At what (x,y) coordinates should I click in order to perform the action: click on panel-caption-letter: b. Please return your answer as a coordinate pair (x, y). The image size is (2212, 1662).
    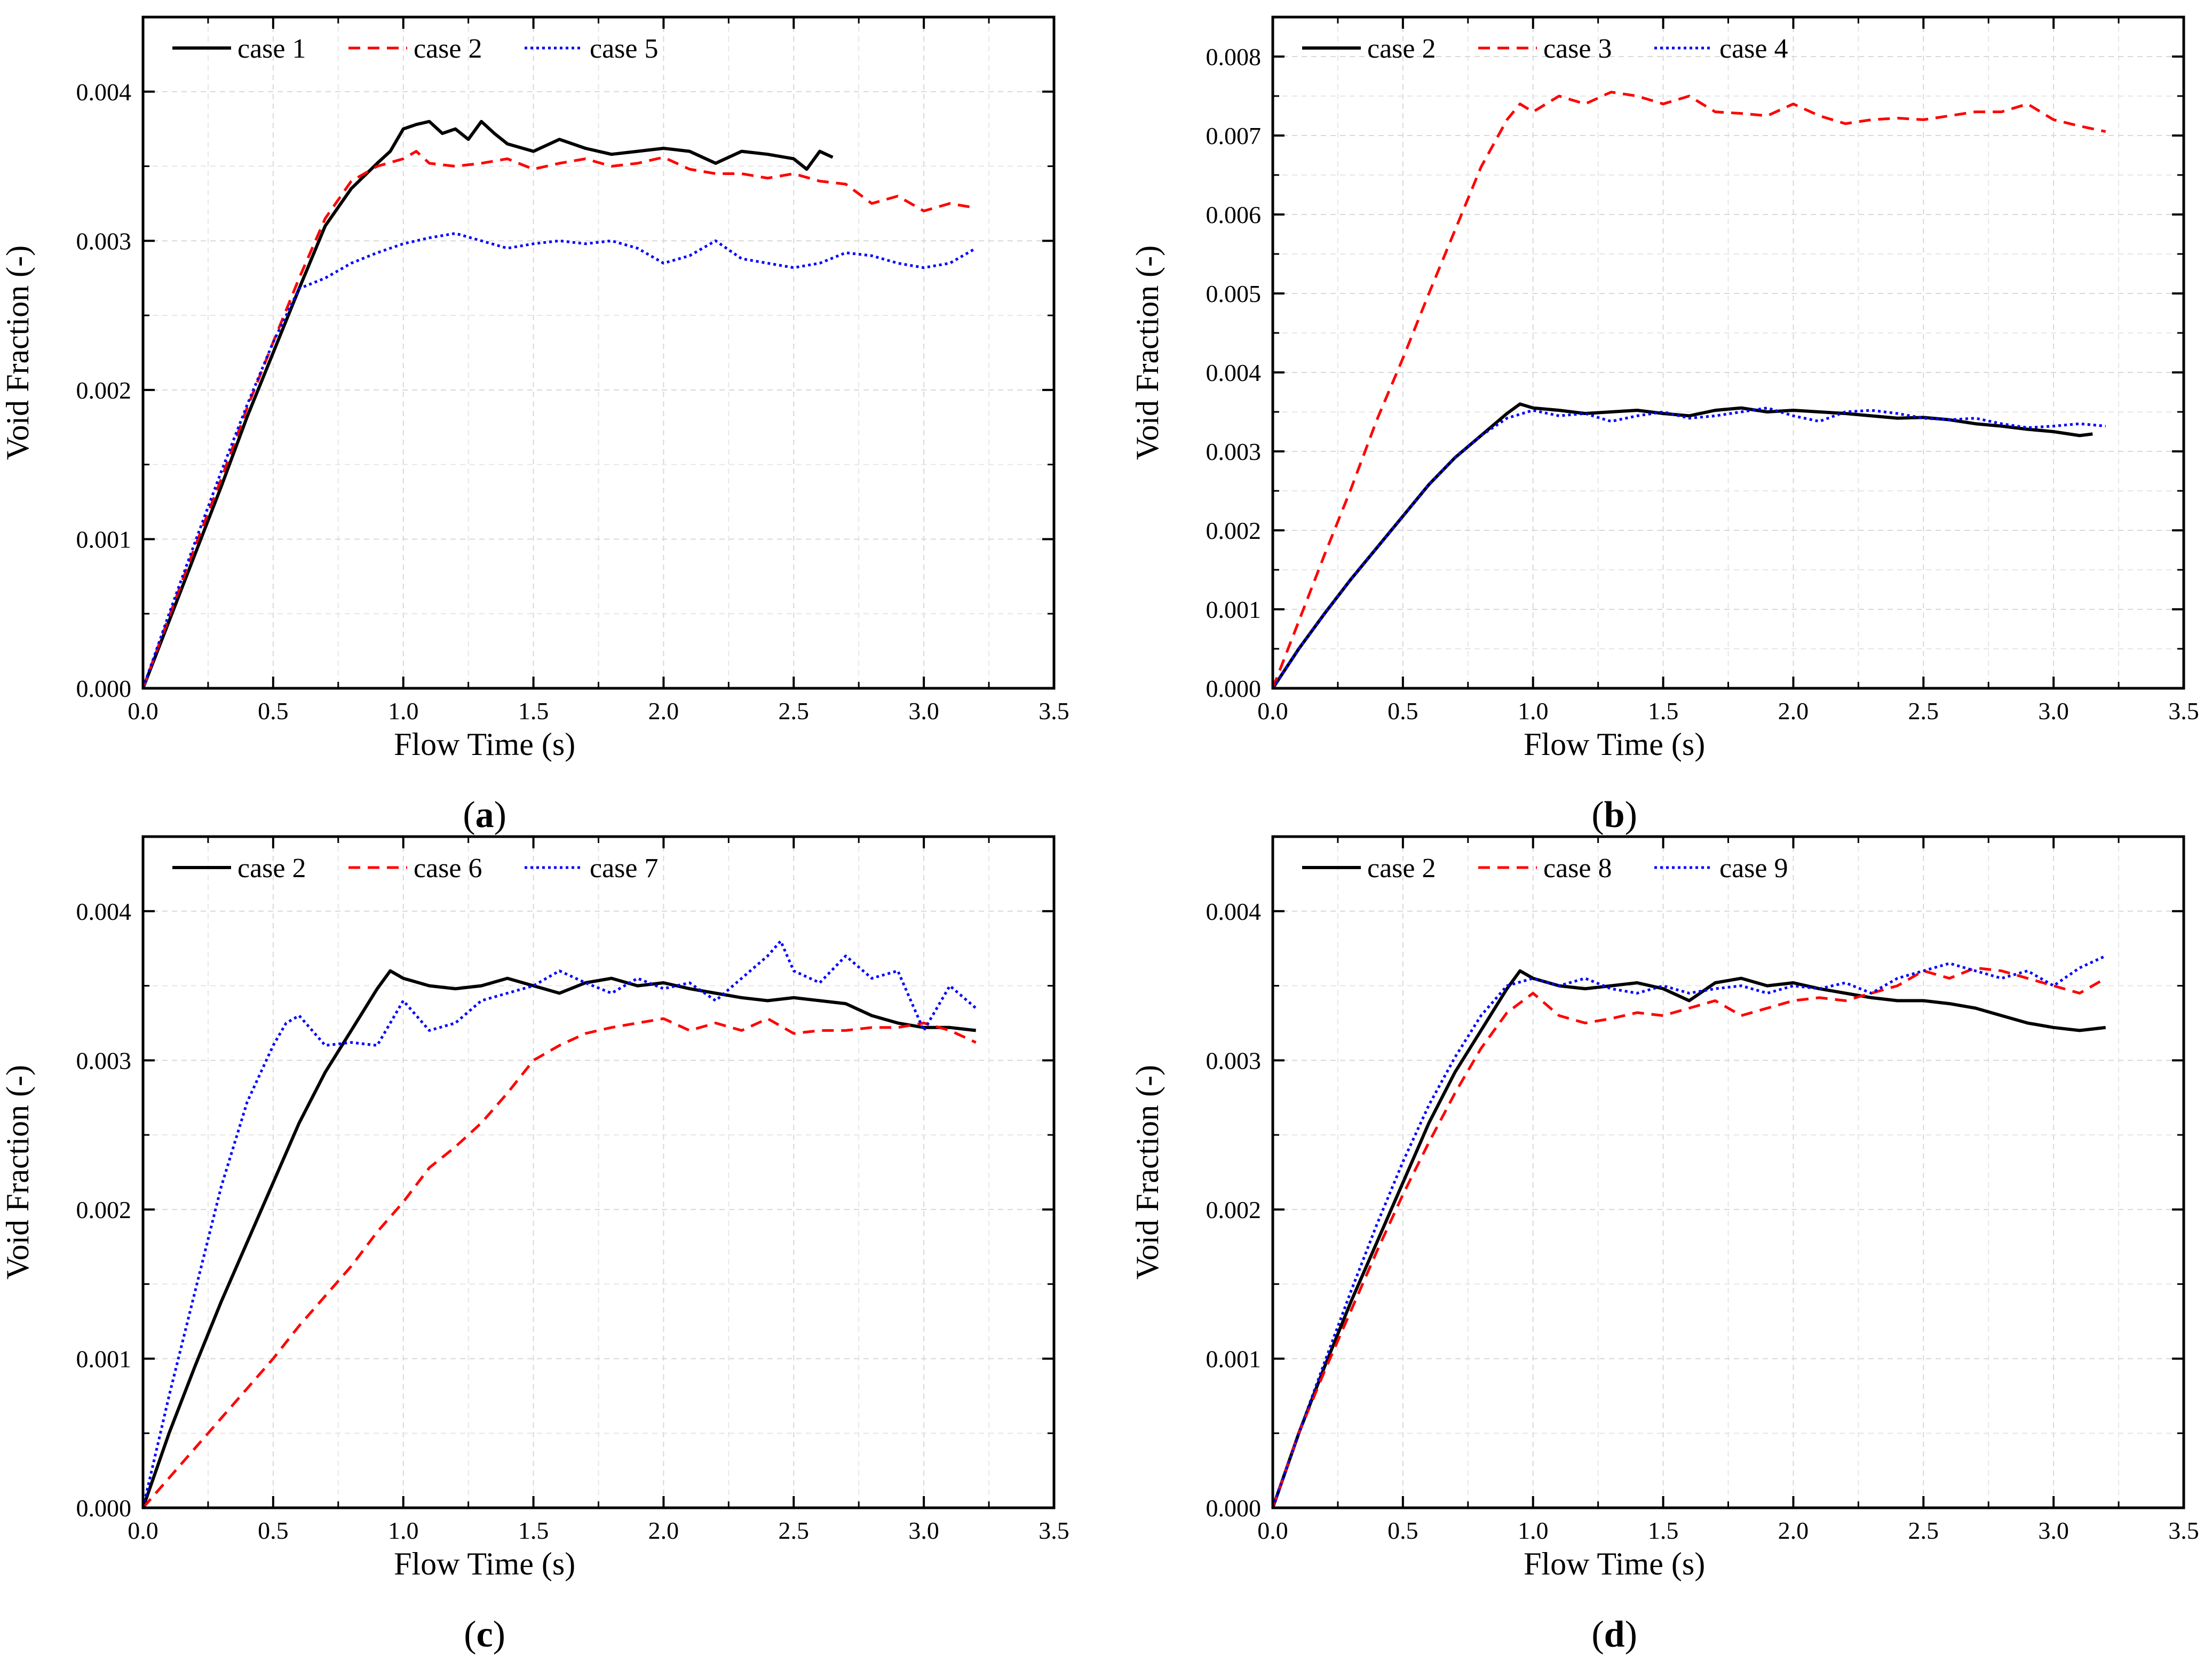
    Looking at the image, I should click on (1614, 815).